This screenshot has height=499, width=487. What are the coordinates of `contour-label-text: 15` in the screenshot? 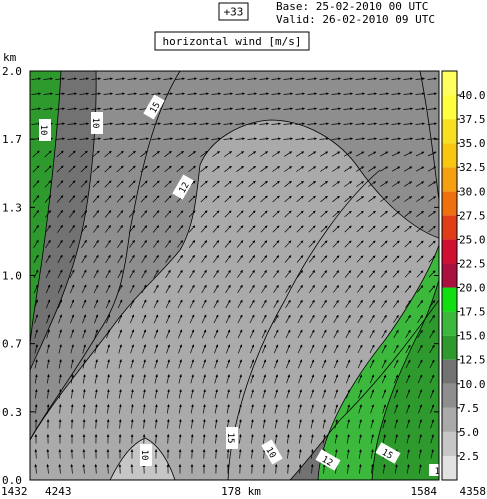 It's located at (387, 455).